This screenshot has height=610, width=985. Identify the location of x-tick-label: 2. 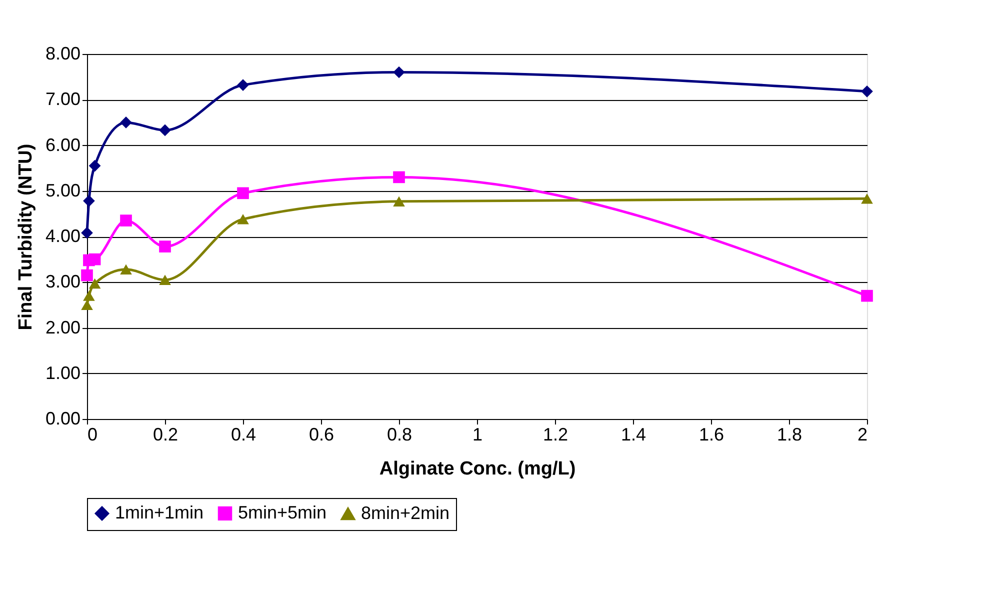
(862, 434).